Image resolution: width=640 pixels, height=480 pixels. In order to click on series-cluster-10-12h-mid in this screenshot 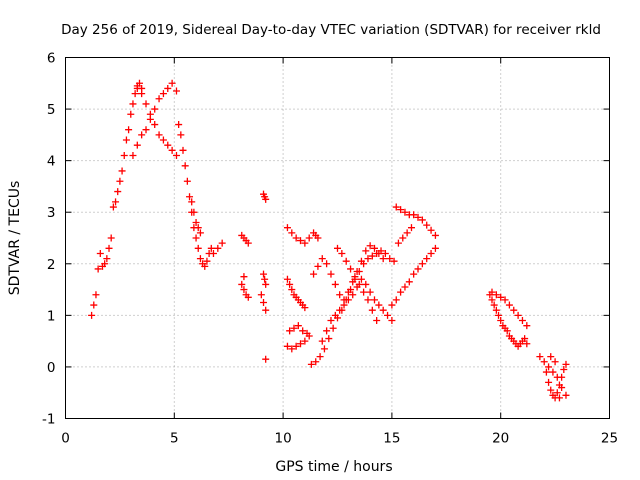, I will do `click(296, 293)`.